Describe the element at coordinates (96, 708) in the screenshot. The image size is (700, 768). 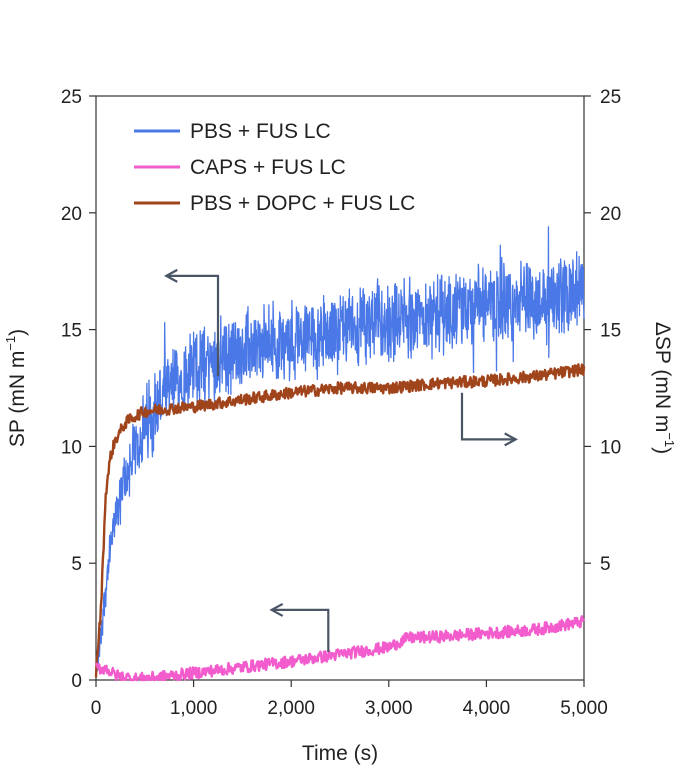
I see `x-tick-label: 0` at that location.